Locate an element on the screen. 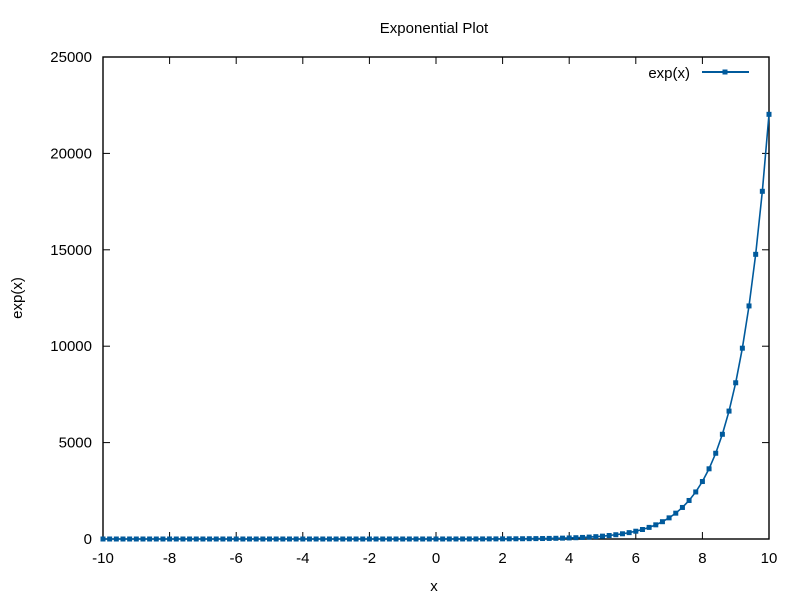 The height and width of the screenshot is (600, 800). x-tick-label: 4 is located at coordinates (569, 558).